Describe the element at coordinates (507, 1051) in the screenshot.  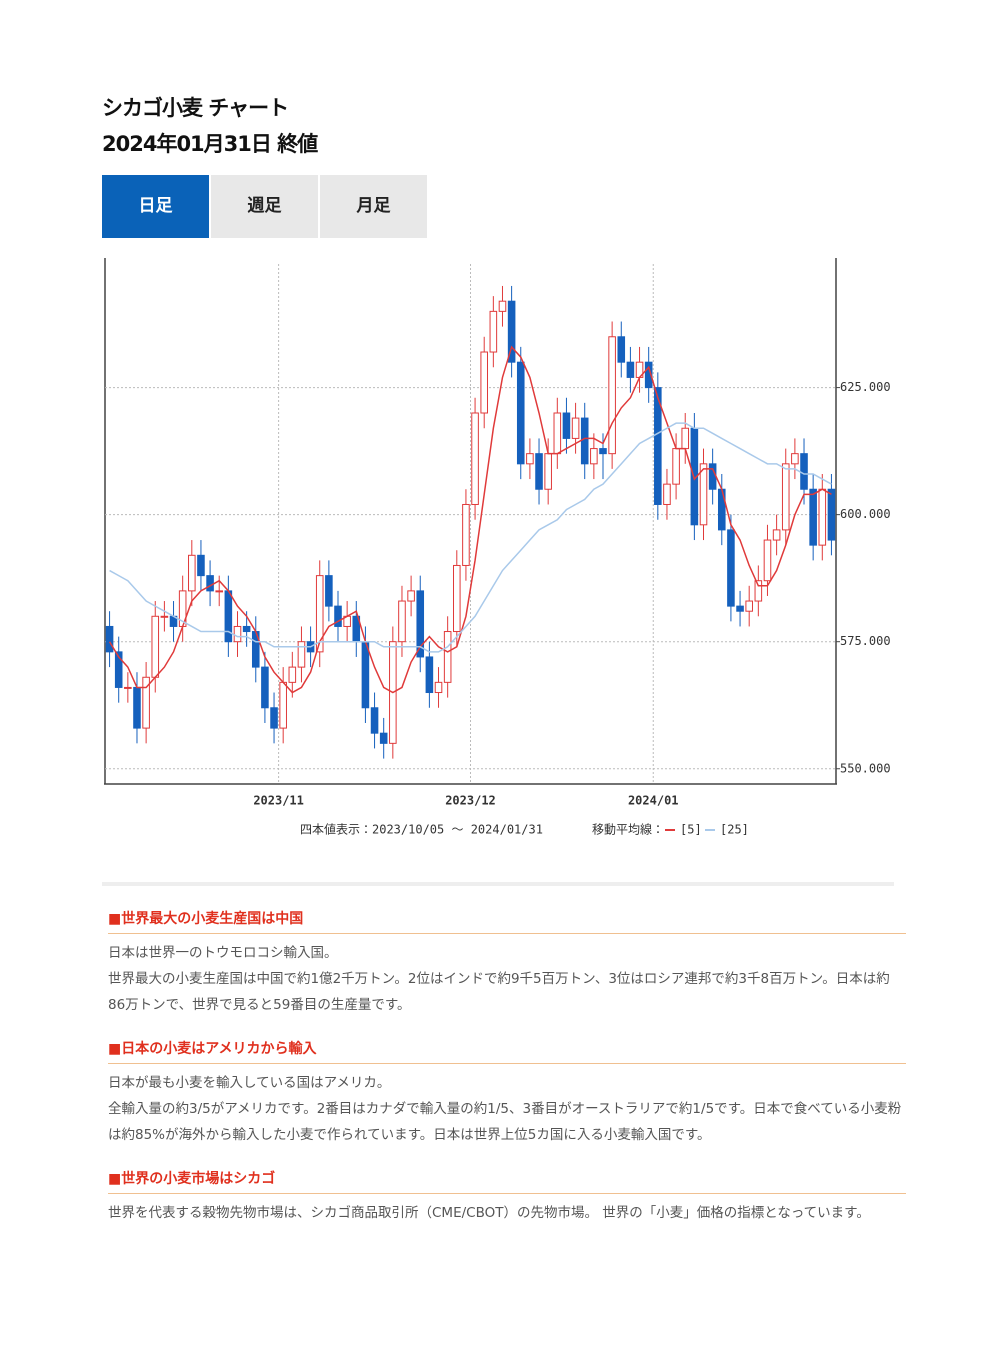
I see `section-heading: ■日本の小麦はアメリカから輸入` at that location.